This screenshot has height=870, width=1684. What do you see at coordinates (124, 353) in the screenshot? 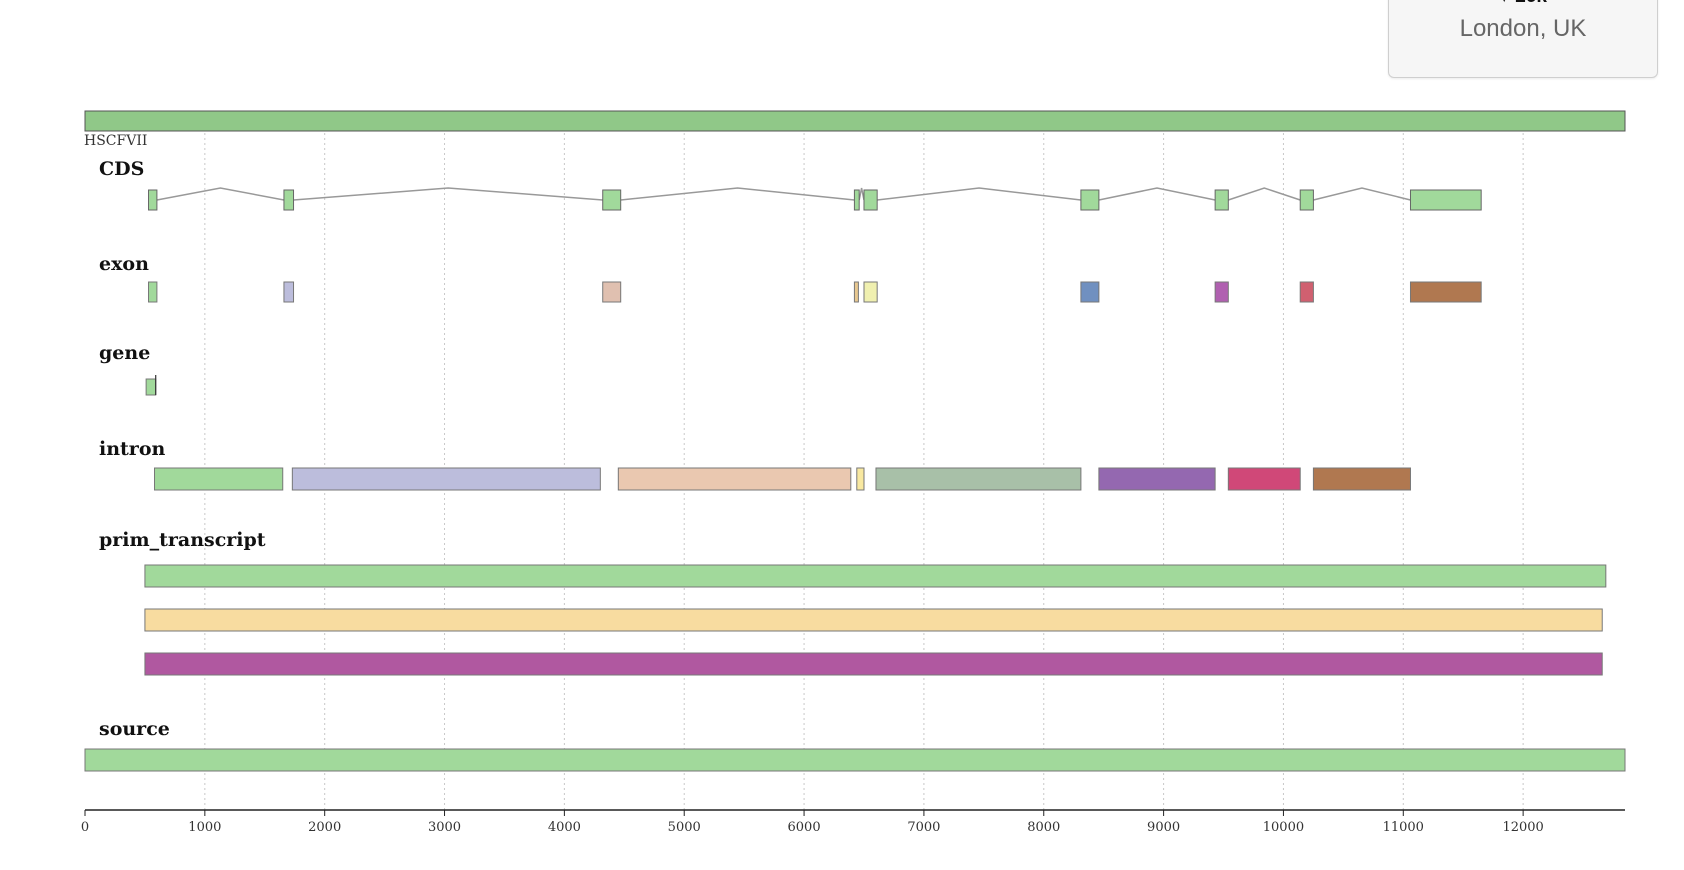
I see `track-label-gene: gene` at bounding box center [124, 353].